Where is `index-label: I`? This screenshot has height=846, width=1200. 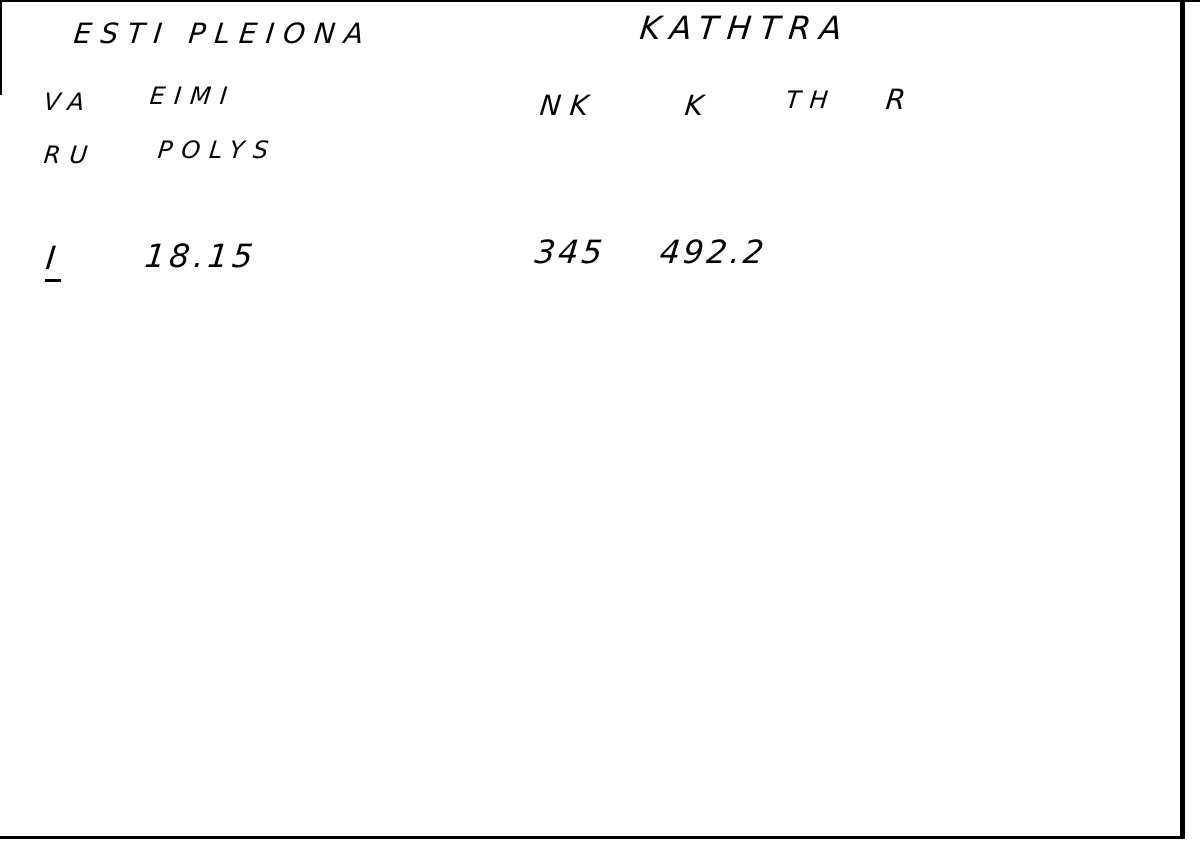
index-label: I is located at coordinates (55, 258).